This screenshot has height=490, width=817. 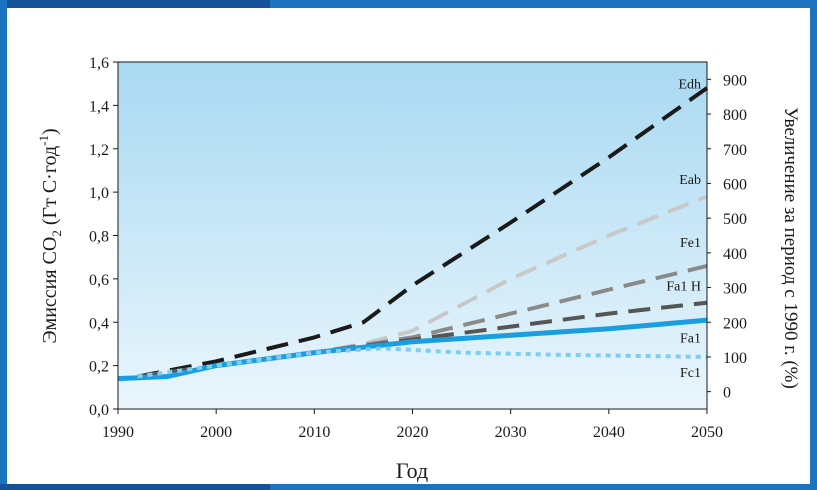 What do you see at coordinates (727, 393) in the screenshot?
I see `right-tick-label: 0` at bounding box center [727, 393].